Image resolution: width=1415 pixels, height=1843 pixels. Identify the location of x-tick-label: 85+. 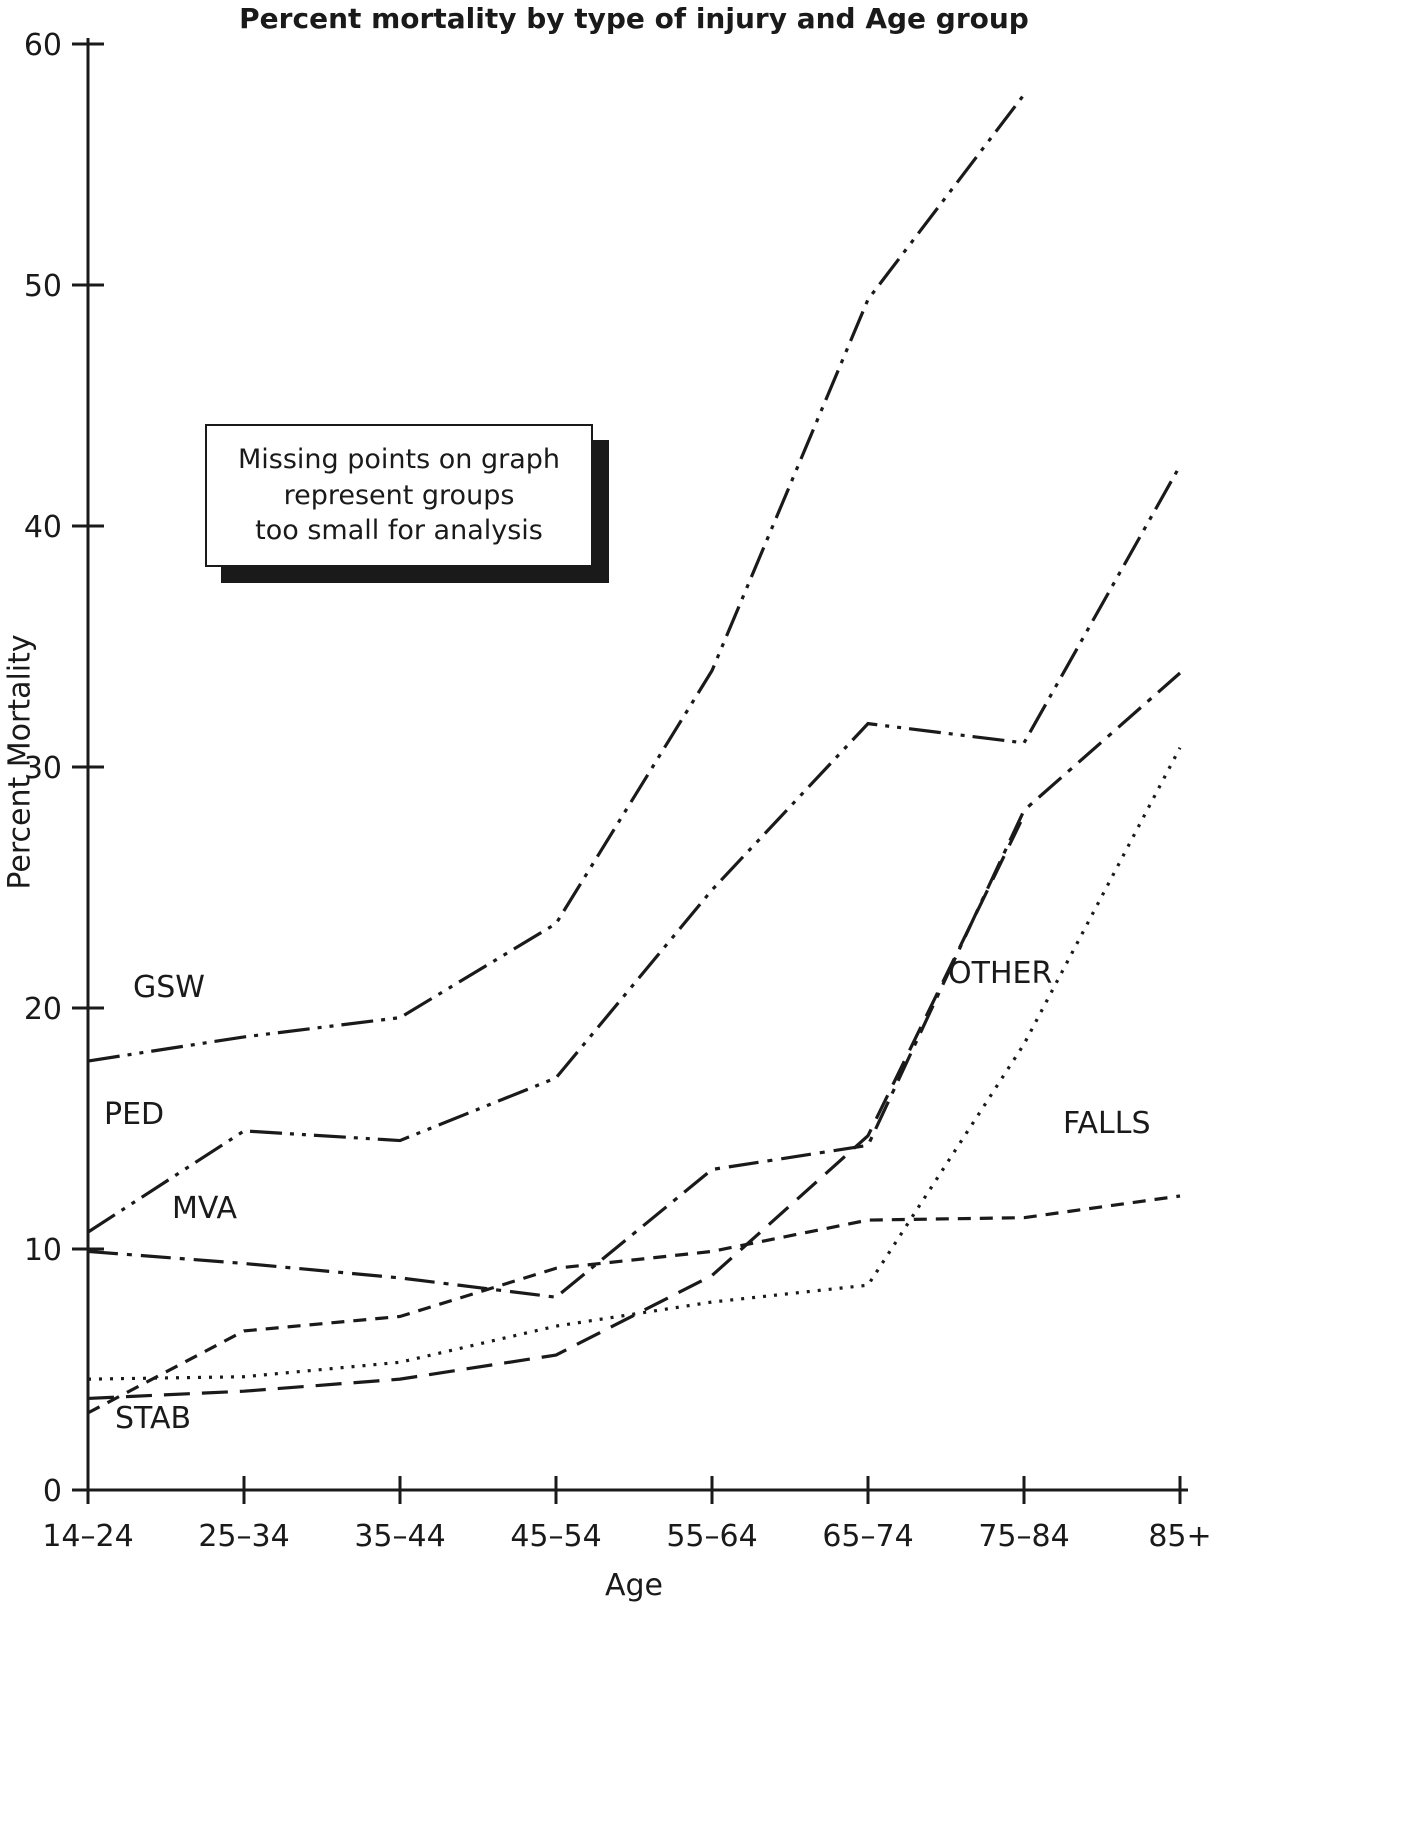
(1179, 1536).